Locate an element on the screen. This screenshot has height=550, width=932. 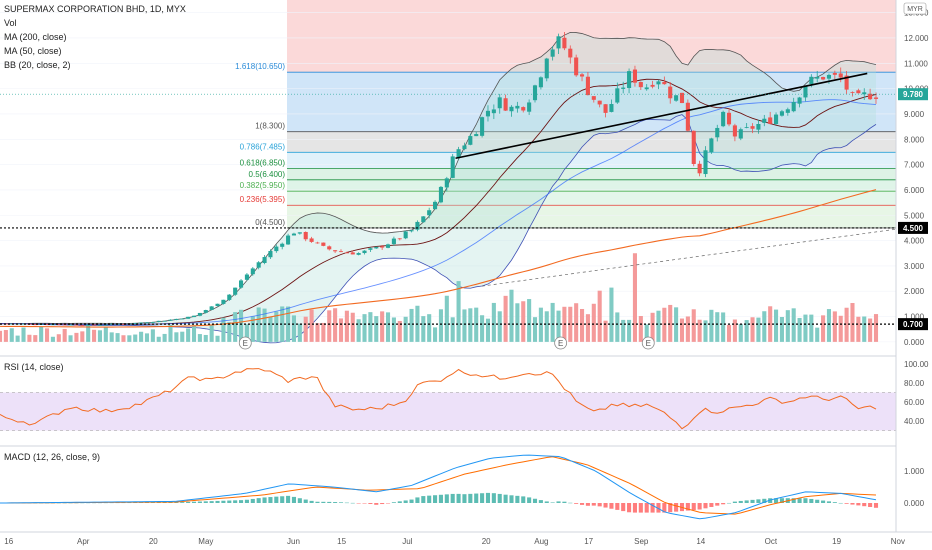
time-tick-label: Jul is located at coordinates (407, 541).